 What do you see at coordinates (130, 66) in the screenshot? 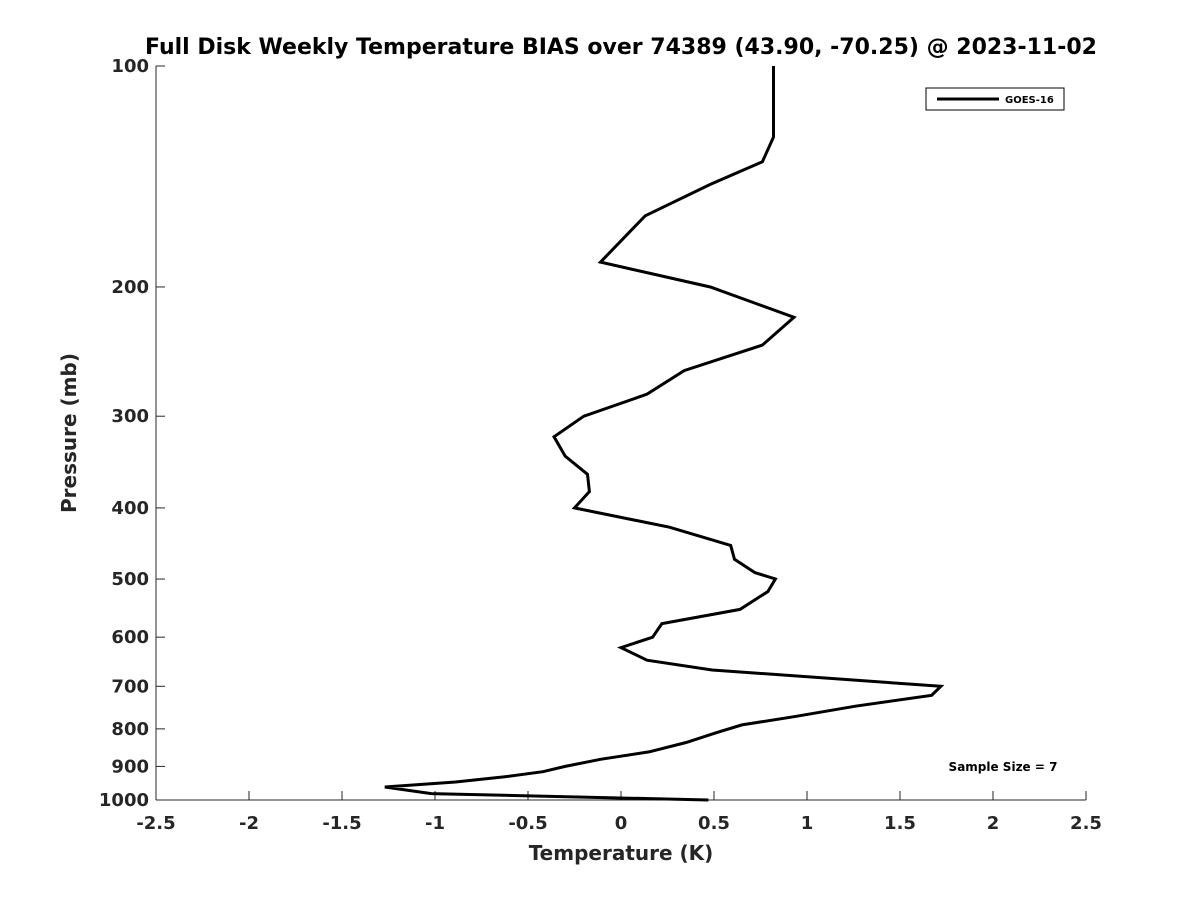
I see `y-tick-label: 100` at bounding box center [130, 66].